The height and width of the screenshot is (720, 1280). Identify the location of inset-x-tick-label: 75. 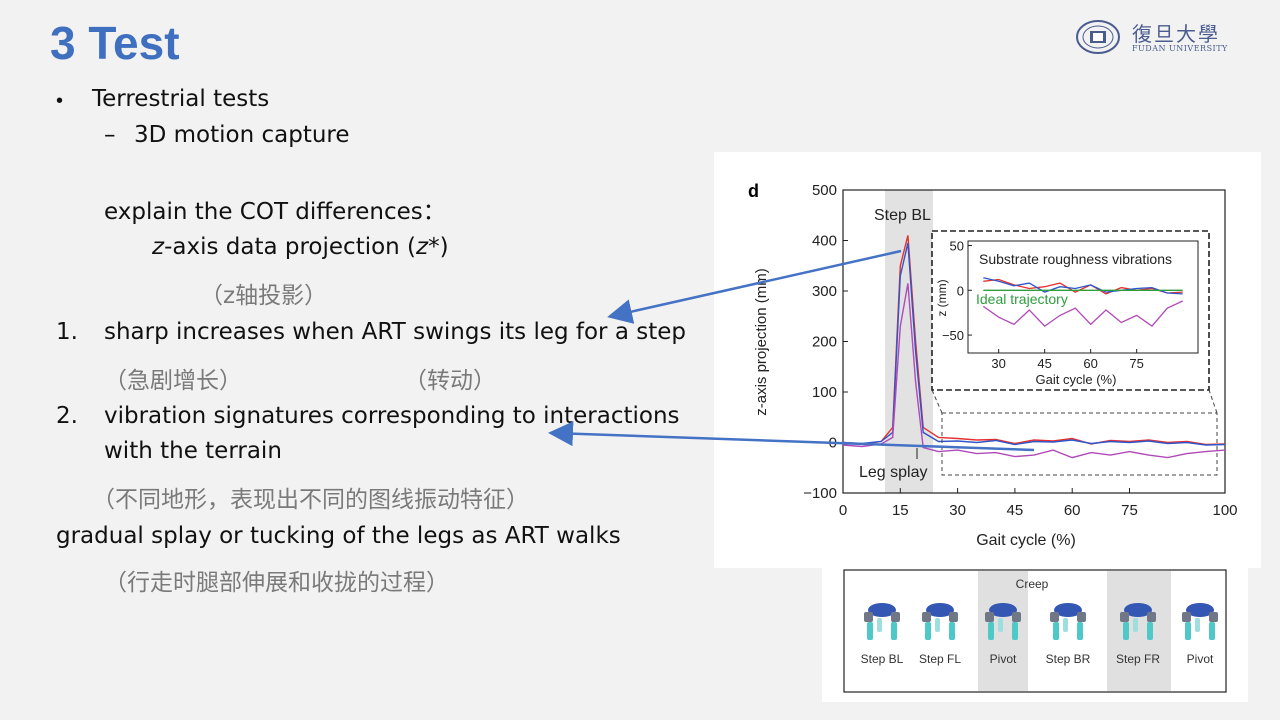
(1136, 363).